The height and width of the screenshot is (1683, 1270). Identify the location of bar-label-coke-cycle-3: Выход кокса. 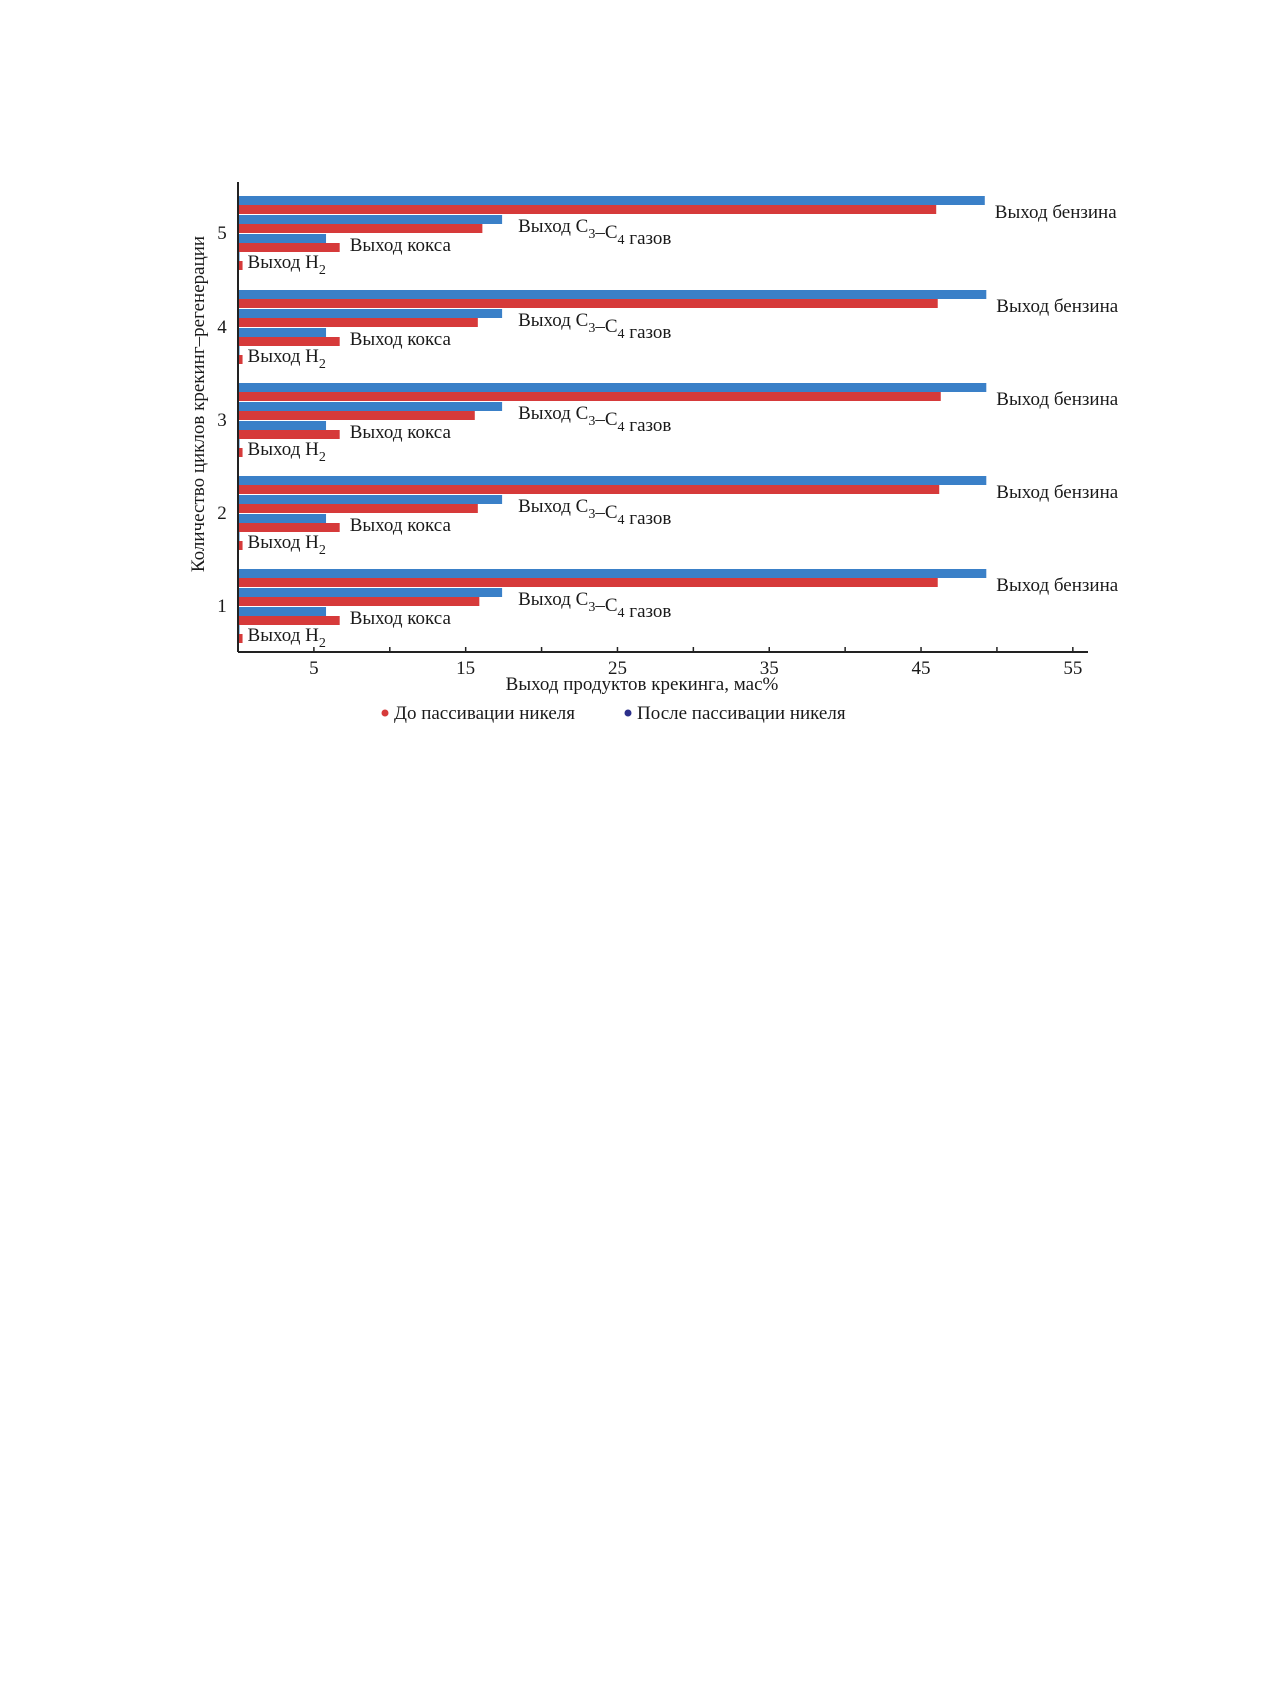
(401, 432).